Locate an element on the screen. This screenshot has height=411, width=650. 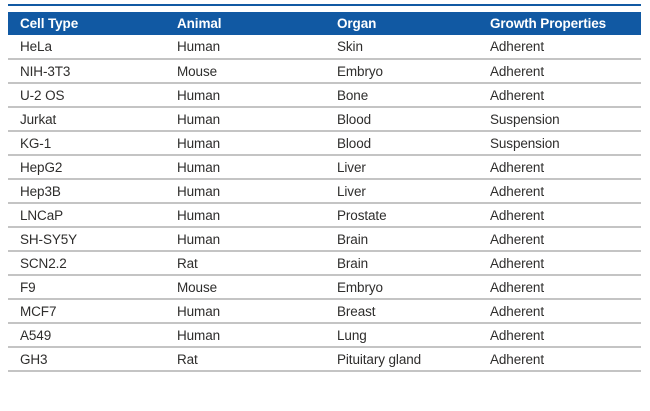
table-cell-cell-type: GH3 is located at coordinates (86, 359).